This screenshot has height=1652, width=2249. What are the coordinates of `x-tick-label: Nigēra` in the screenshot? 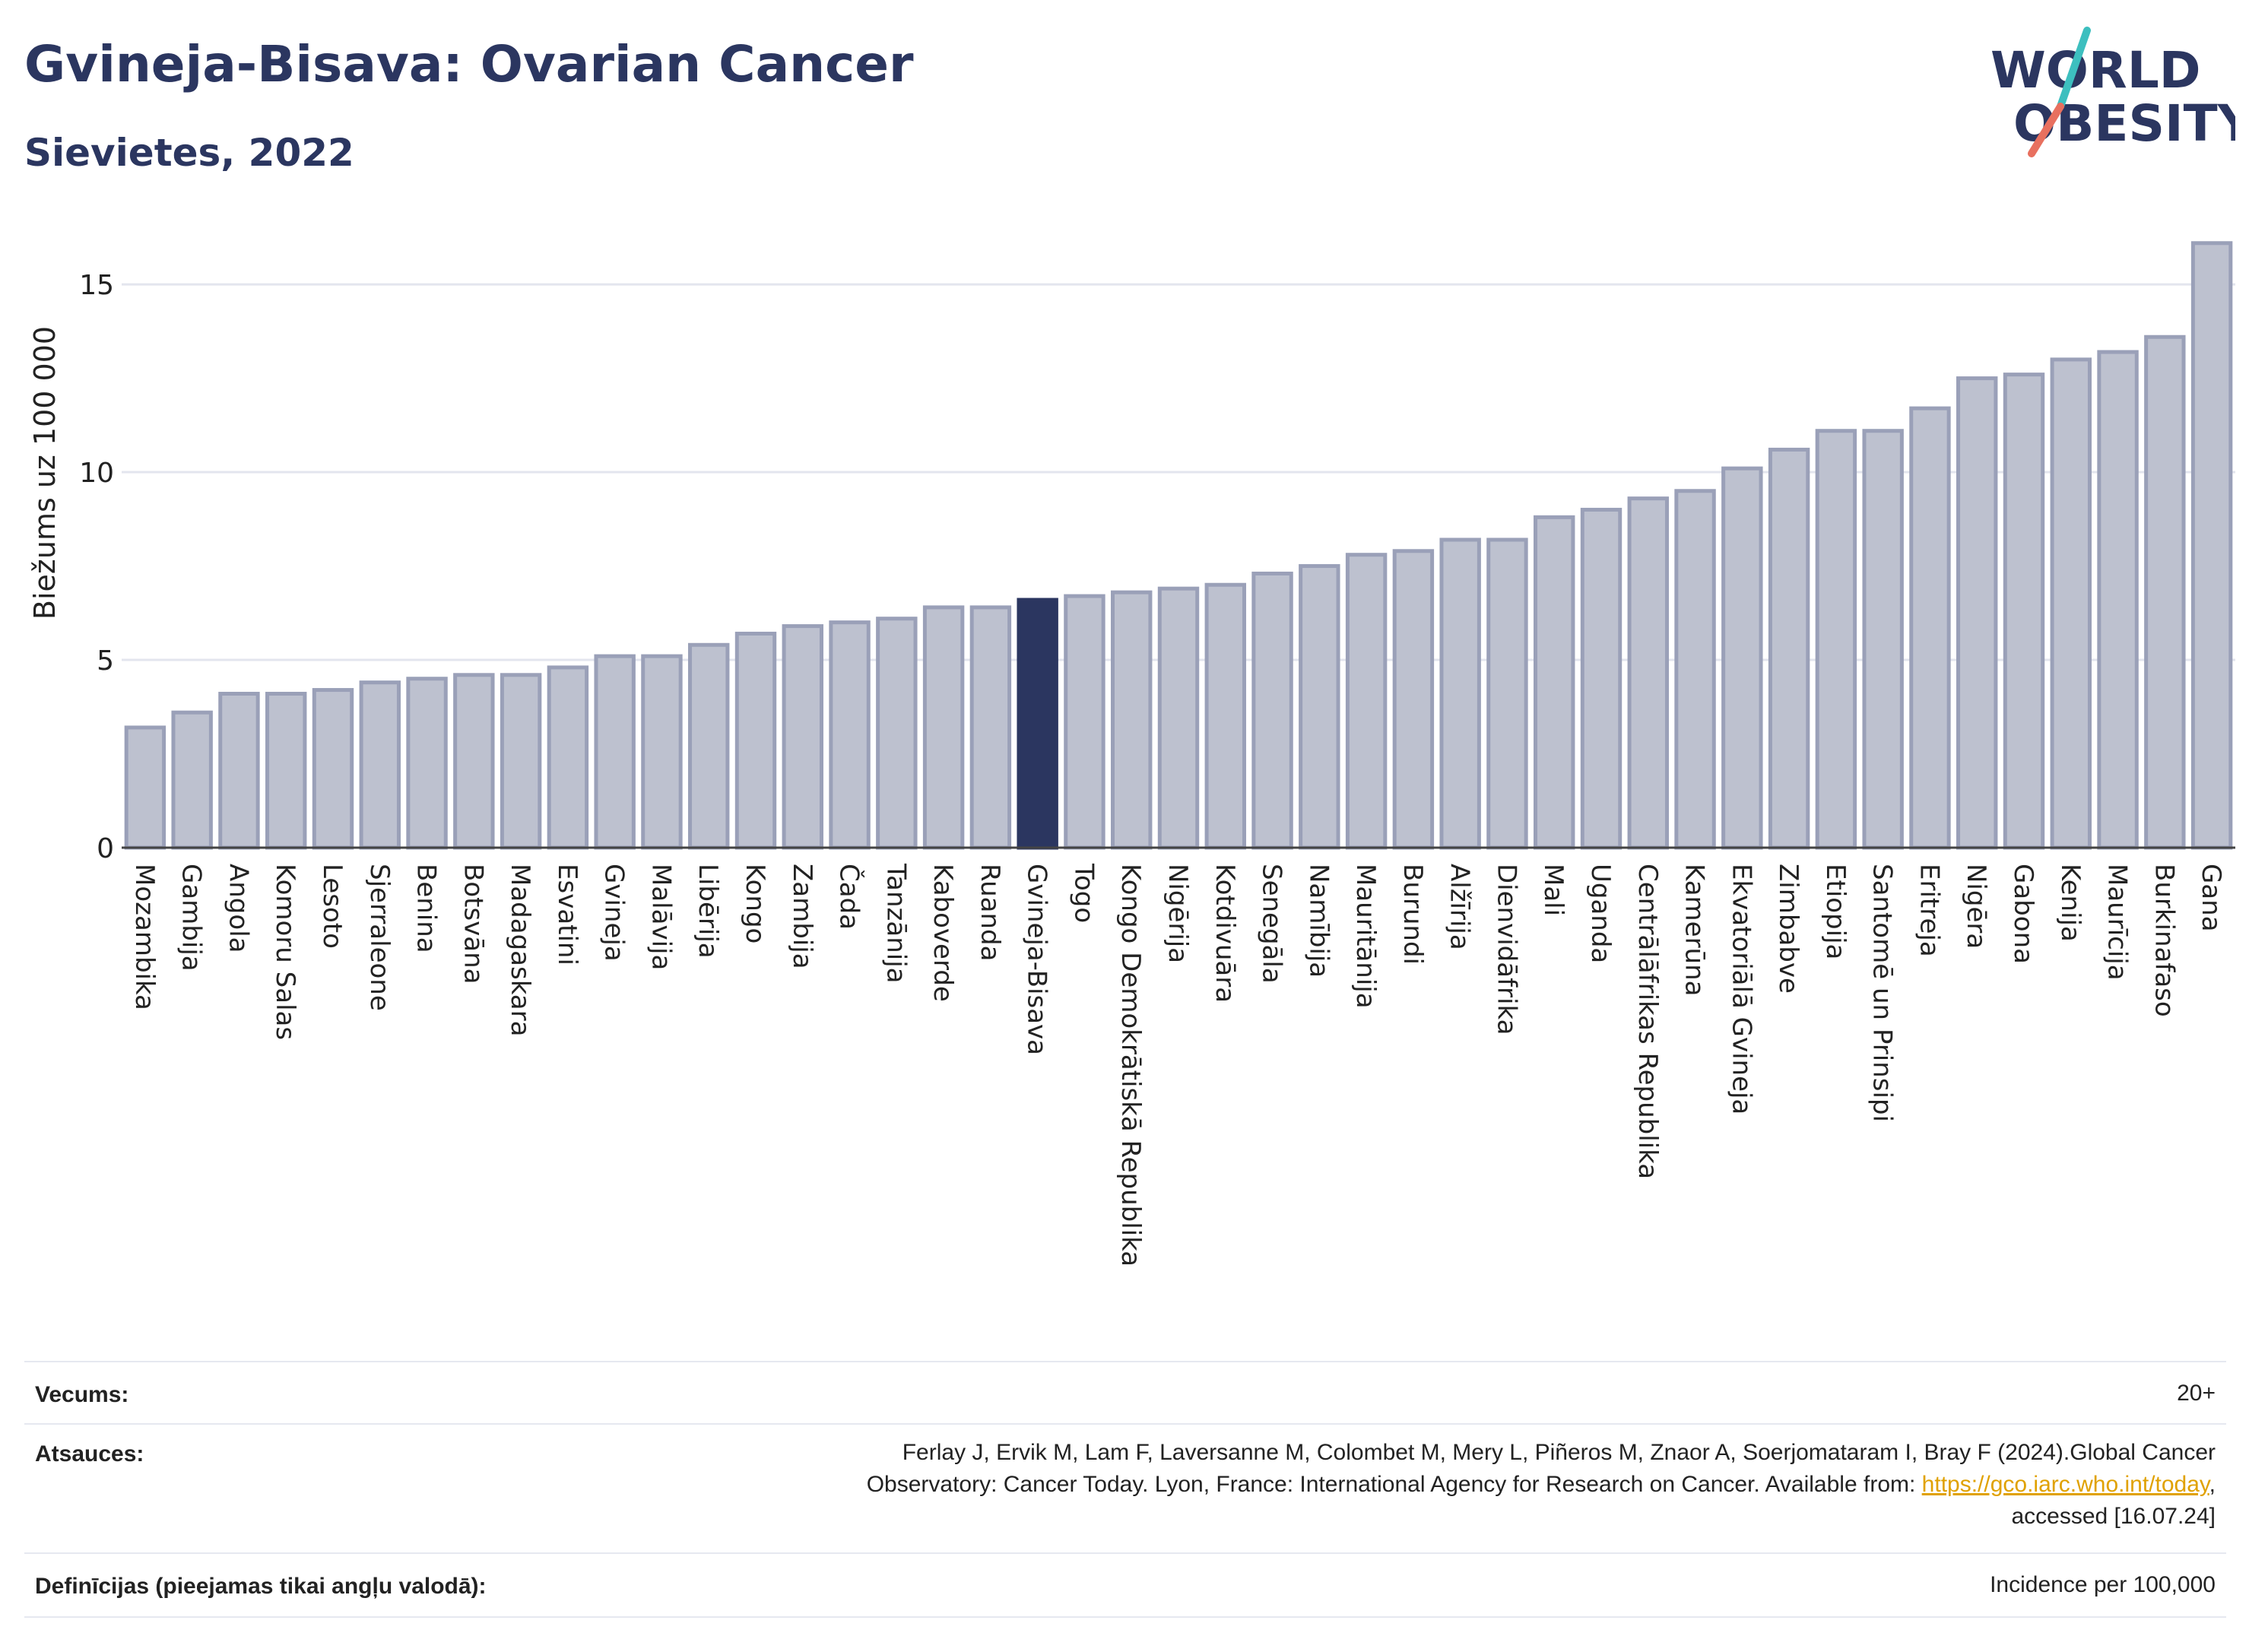 It's located at (1976, 906).